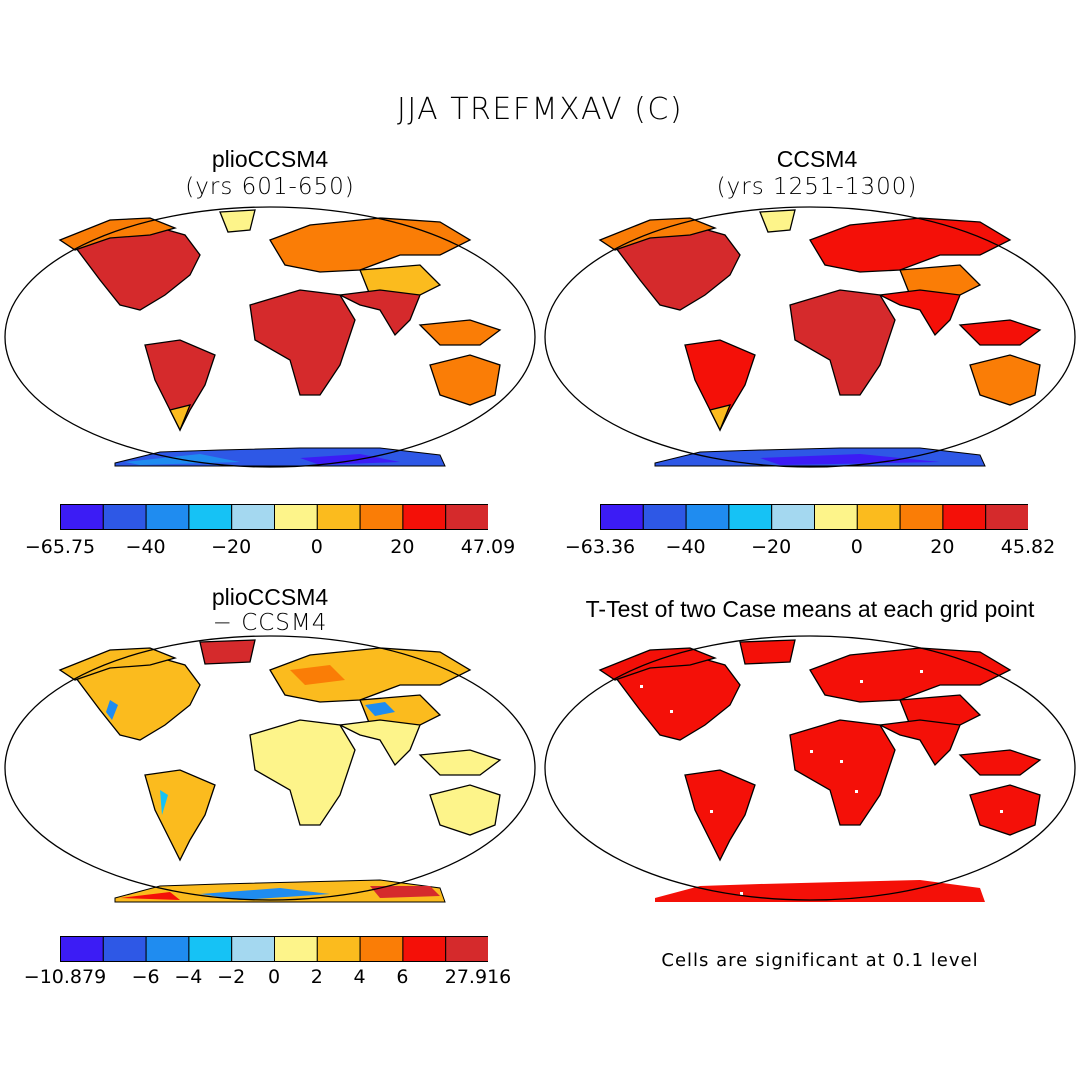 Image resolution: width=1080 pixels, height=1080 pixels. Describe the element at coordinates (817, 187) in the screenshot. I see `panel-subtitle-ccsm4: (yrs 1251-1300)` at that location.